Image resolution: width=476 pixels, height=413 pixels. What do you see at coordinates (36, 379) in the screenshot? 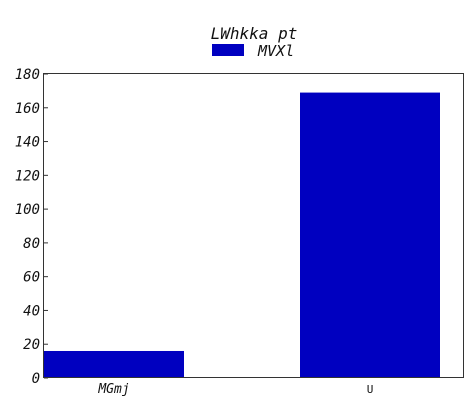
I see `y-tick-label: 0` at bounding box center [36, 379].